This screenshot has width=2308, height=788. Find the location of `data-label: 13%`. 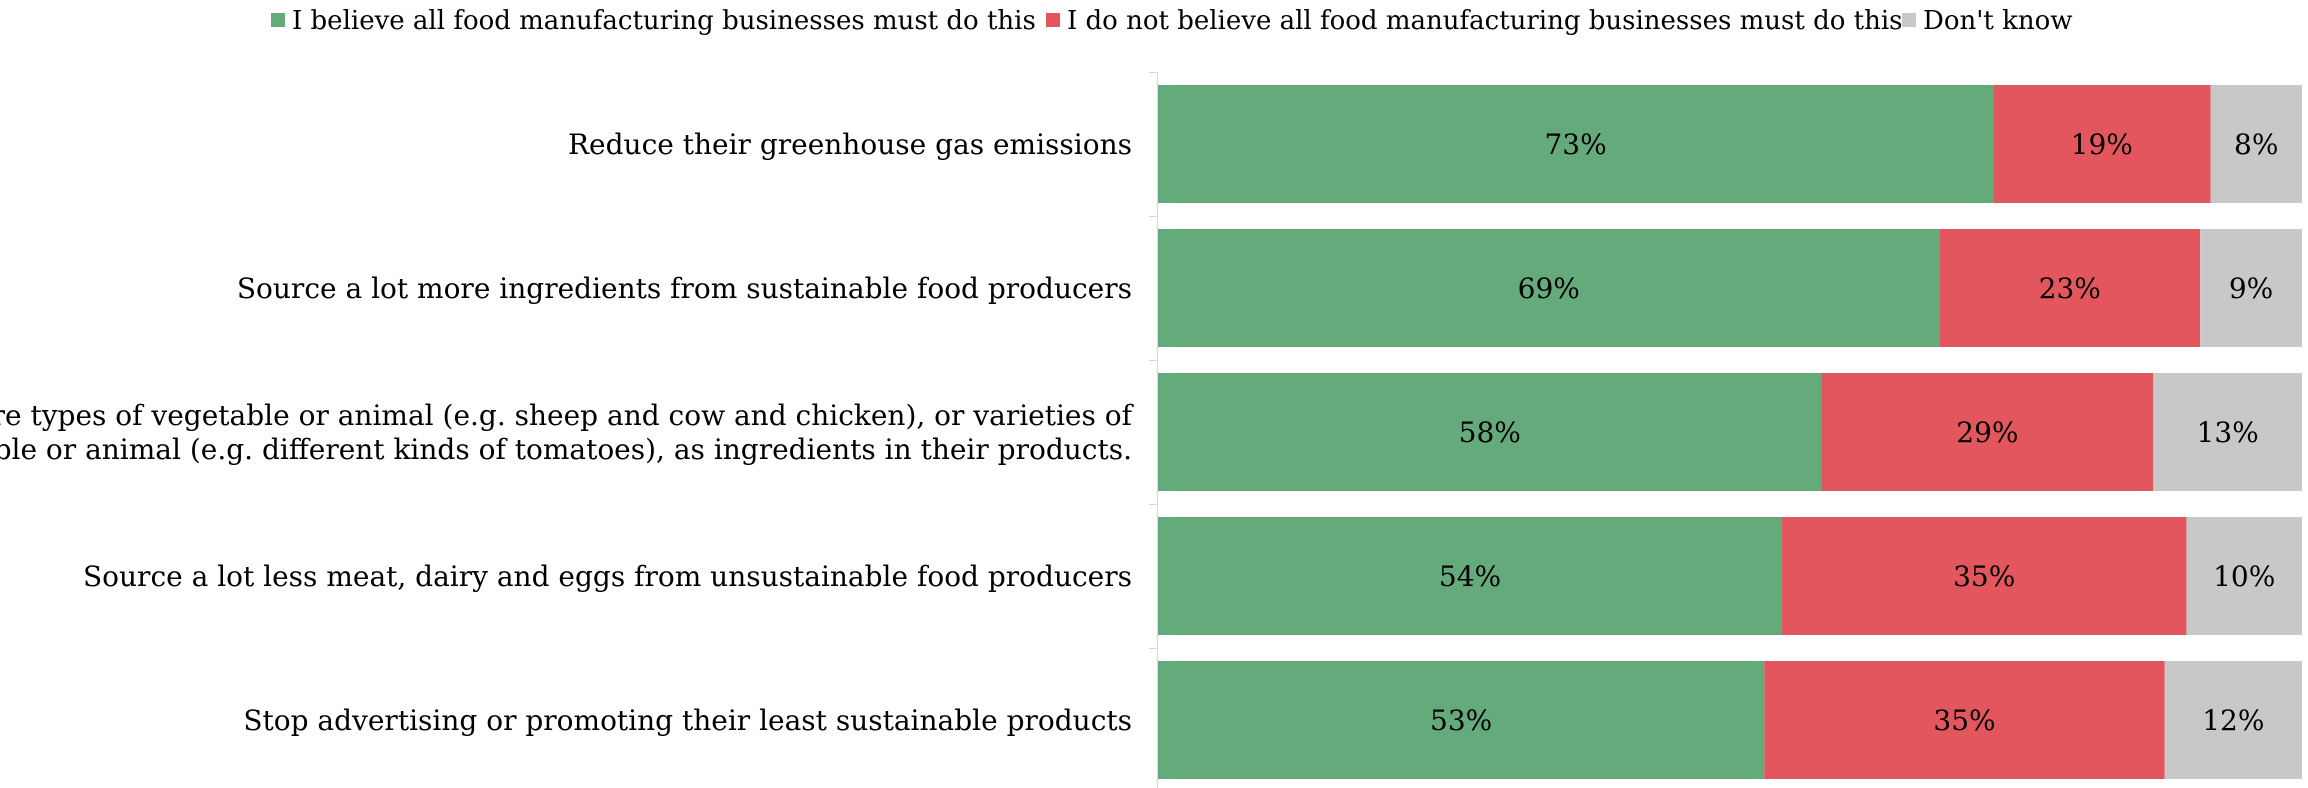

data-label: 13% is located at coordinates (2228, 432).